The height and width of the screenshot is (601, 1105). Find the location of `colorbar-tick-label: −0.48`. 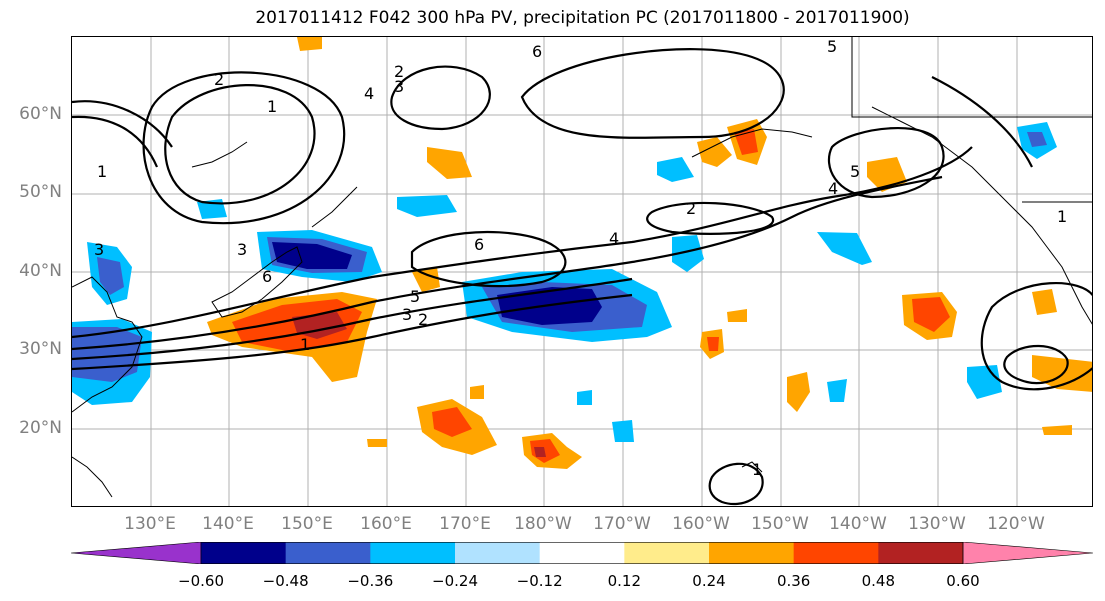

colorbar-tick-label: −0.48 is located at coordinates (285, 581).